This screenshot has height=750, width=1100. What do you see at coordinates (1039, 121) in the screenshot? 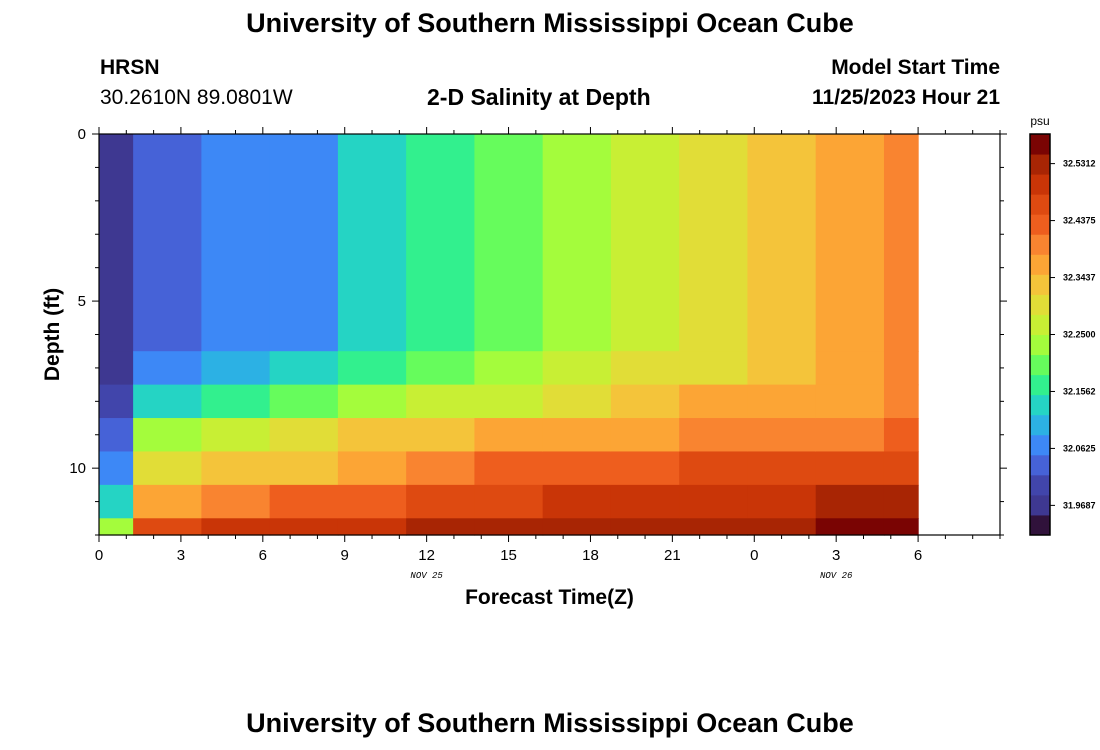
I see `colorbar-units: psu` at bounding box center [1039, 121].